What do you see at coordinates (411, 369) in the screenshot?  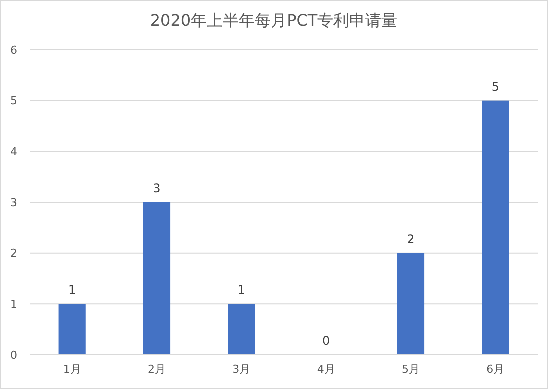 I see `x-tick-label: 5月` at bounding box center [411, 369].